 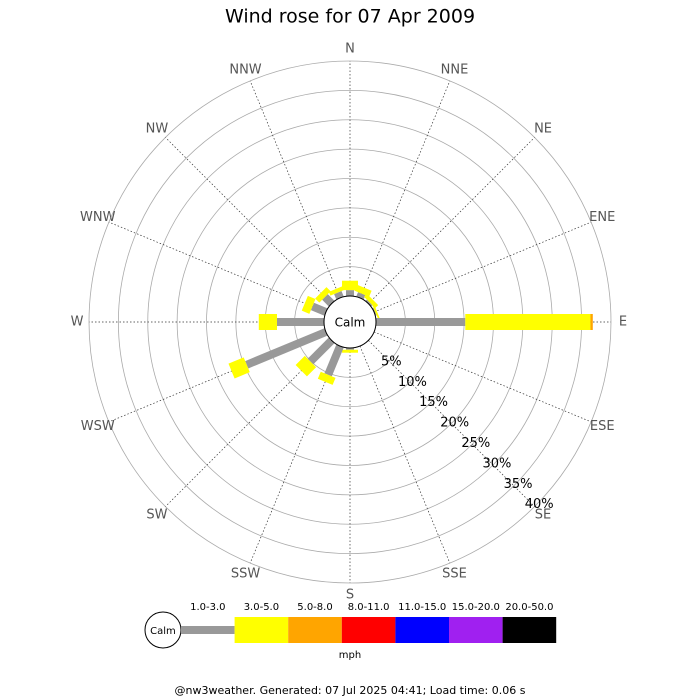 I want to click on direction-label: NNW, so click(x=245, y=69).